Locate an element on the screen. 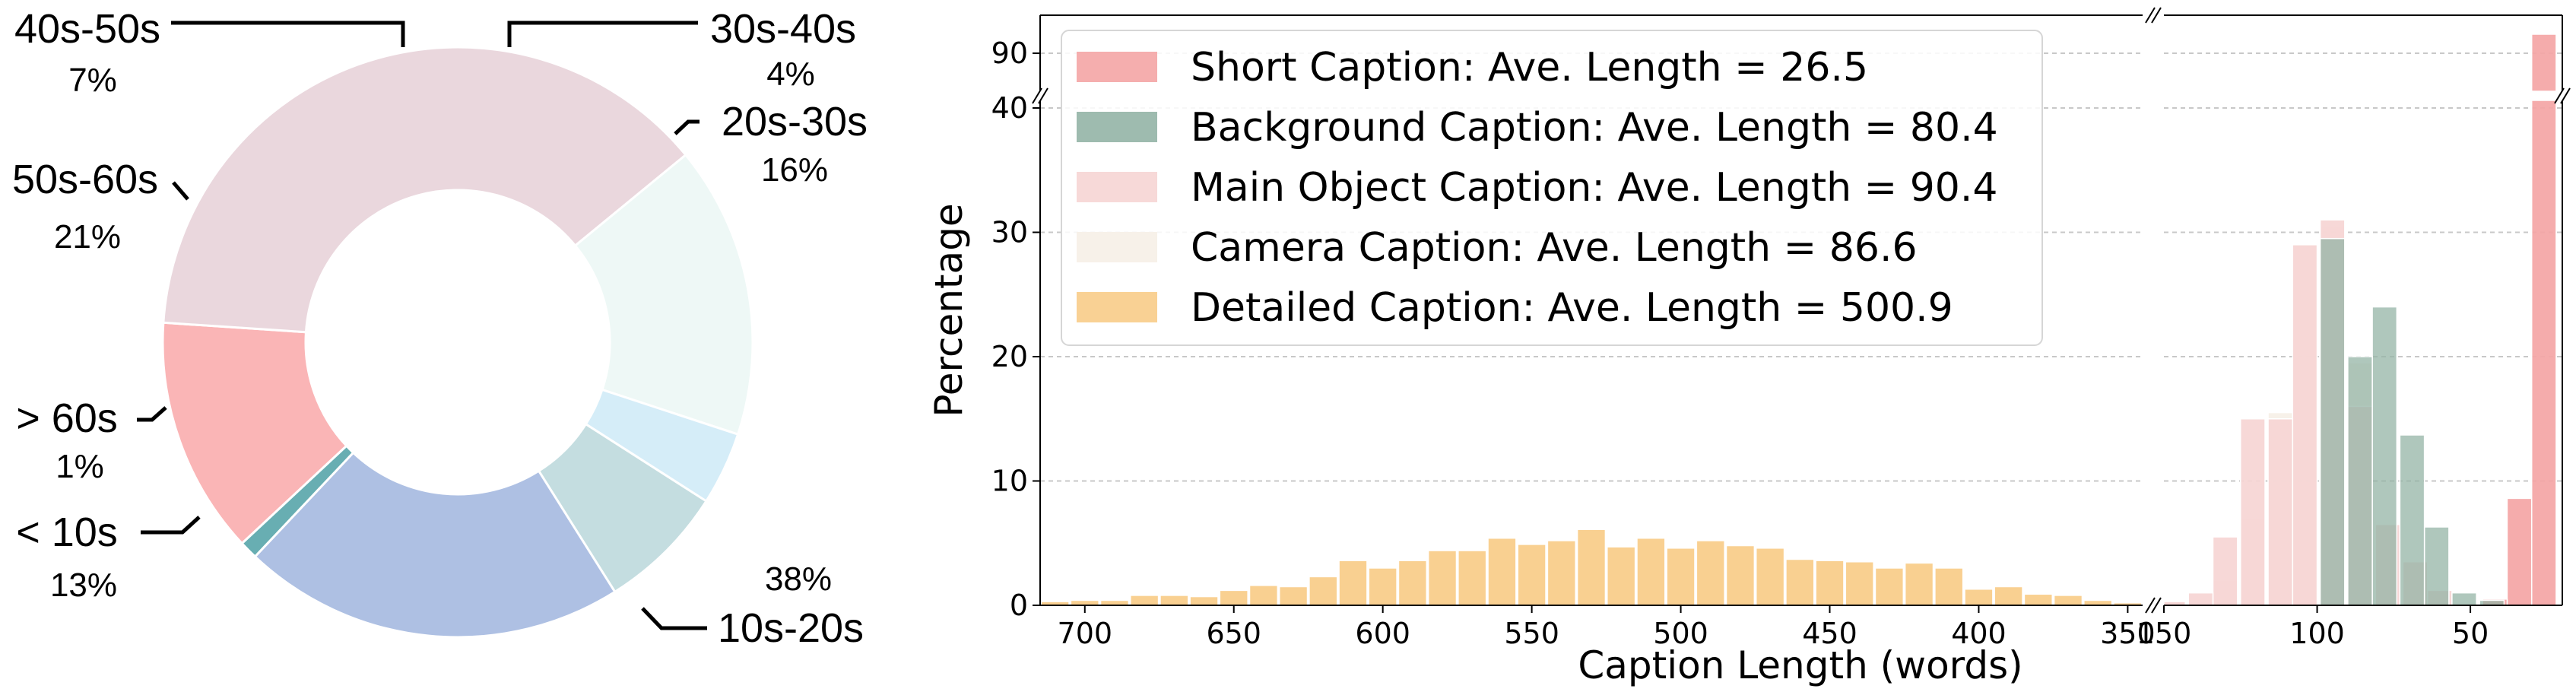 The width and height of the screenshot is (2576, 692). pie-slice-label: 30s-40s is located at coordinates (783, 29).